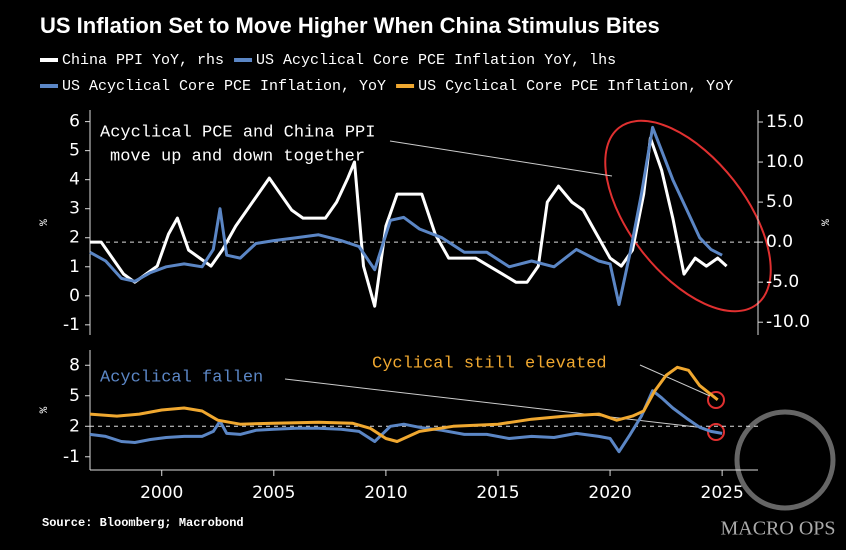  I want to click on y2-tick-label: -10.0, so click(788, 322).